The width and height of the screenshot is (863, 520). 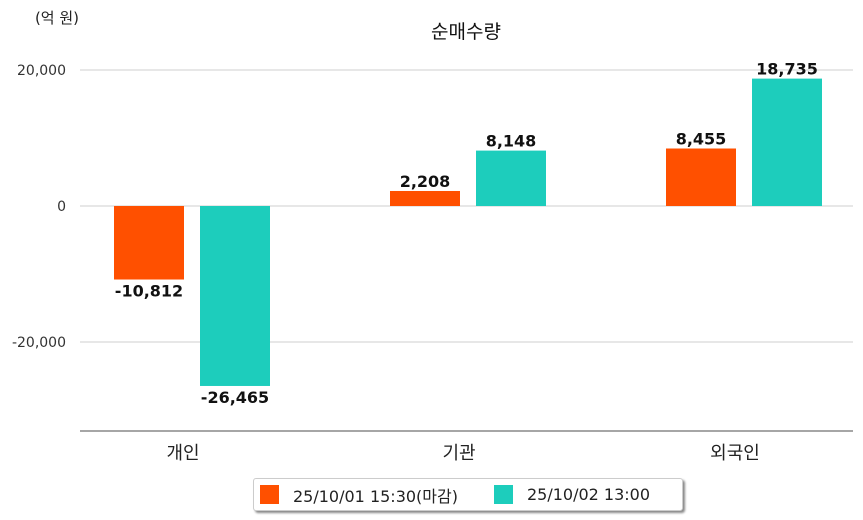 What do you see at coordinates (425, 181) in the screenshot?
I see `data-label: 2,208` at bounding box center [425, 181].